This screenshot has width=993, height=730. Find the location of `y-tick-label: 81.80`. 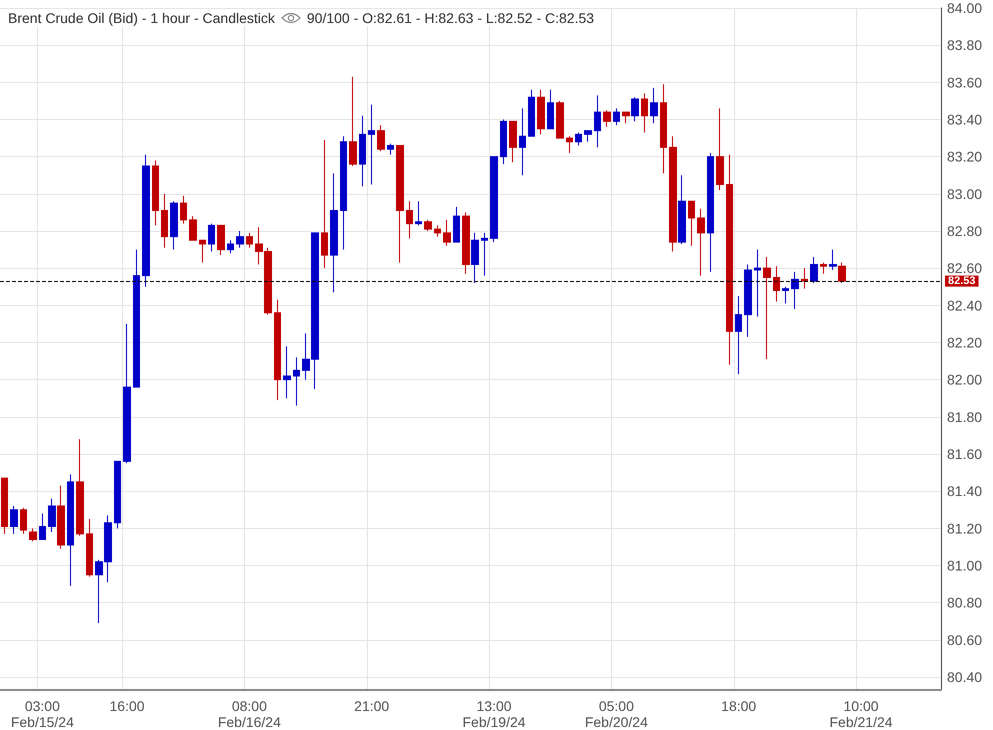

y-tick-label: 81.80 is located at coordinates (964, 416).